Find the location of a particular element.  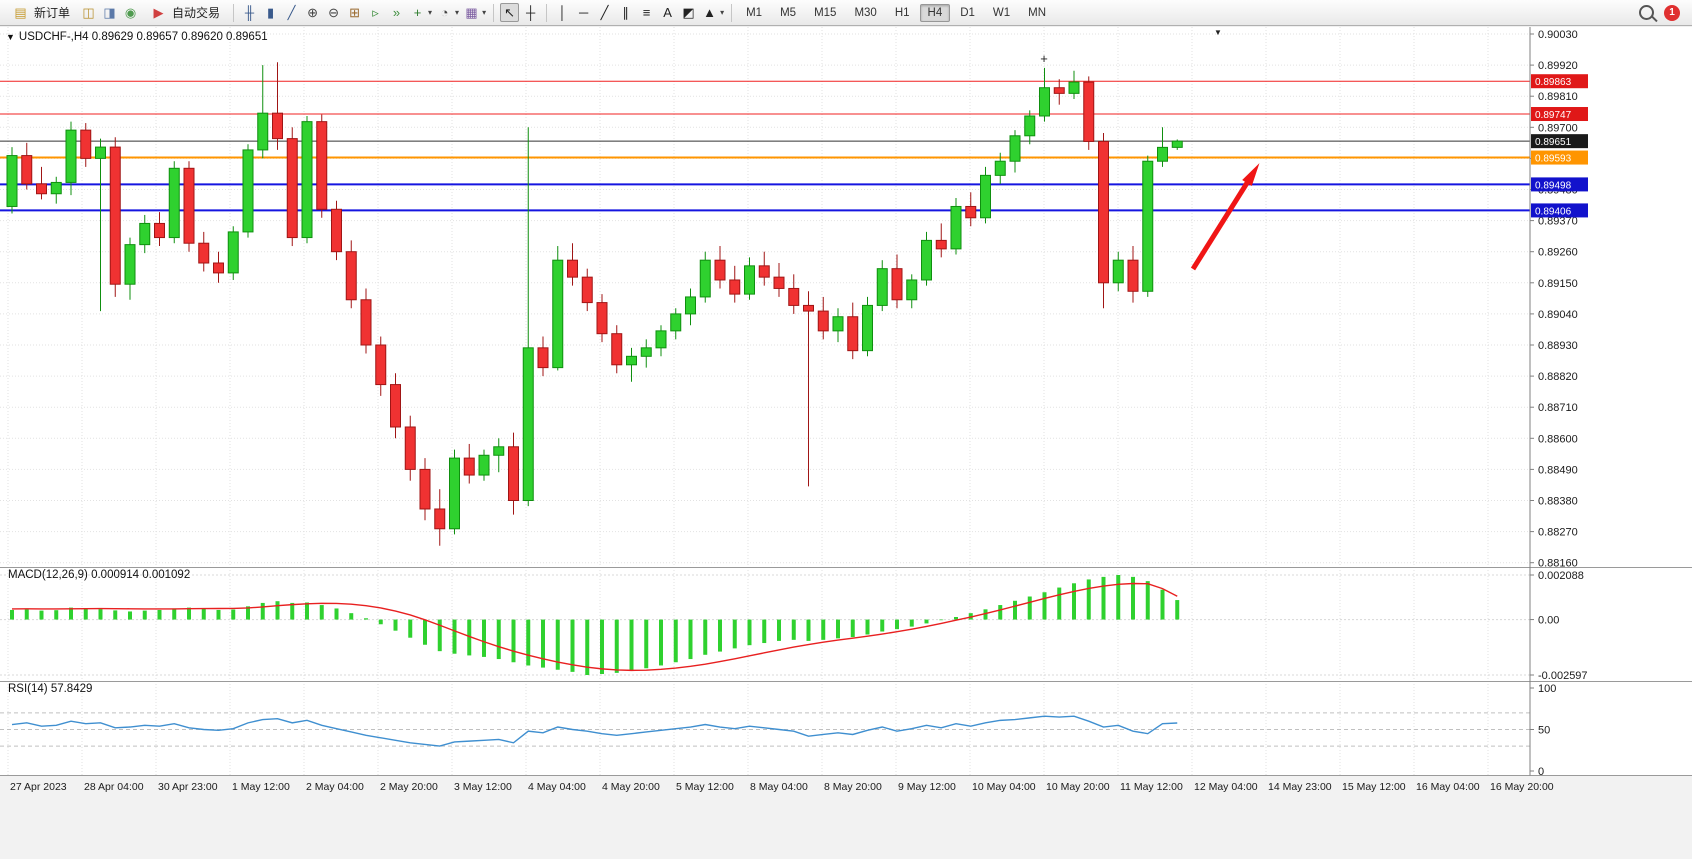

horizontal-line-icon: ─ is located at coordinates (583, 12).